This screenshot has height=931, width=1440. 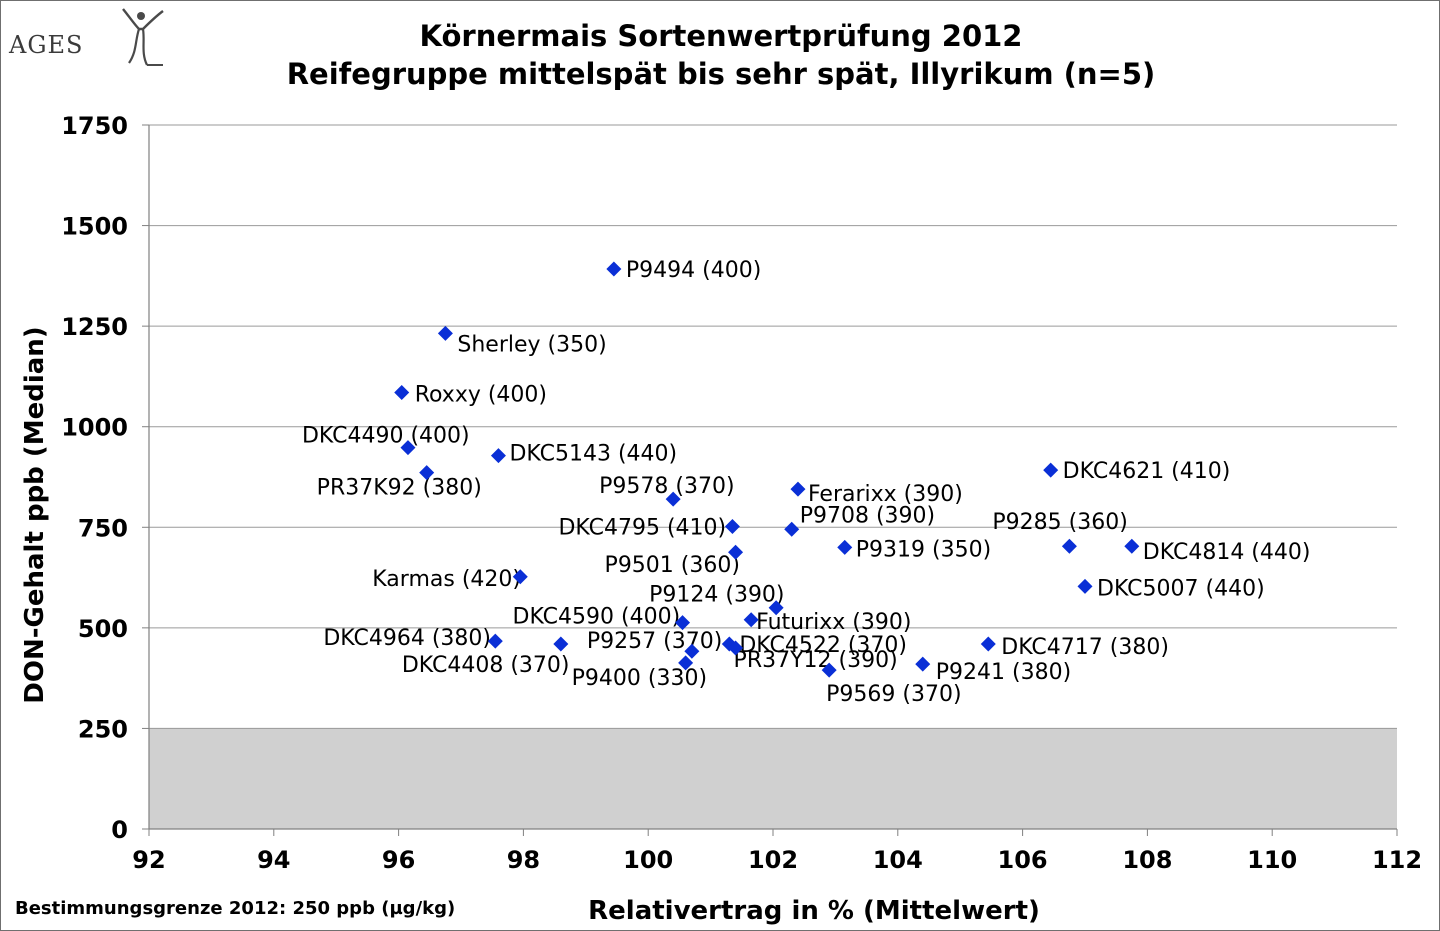 I want to click on point-label: P9494 (400), so click(x=693, y=270).